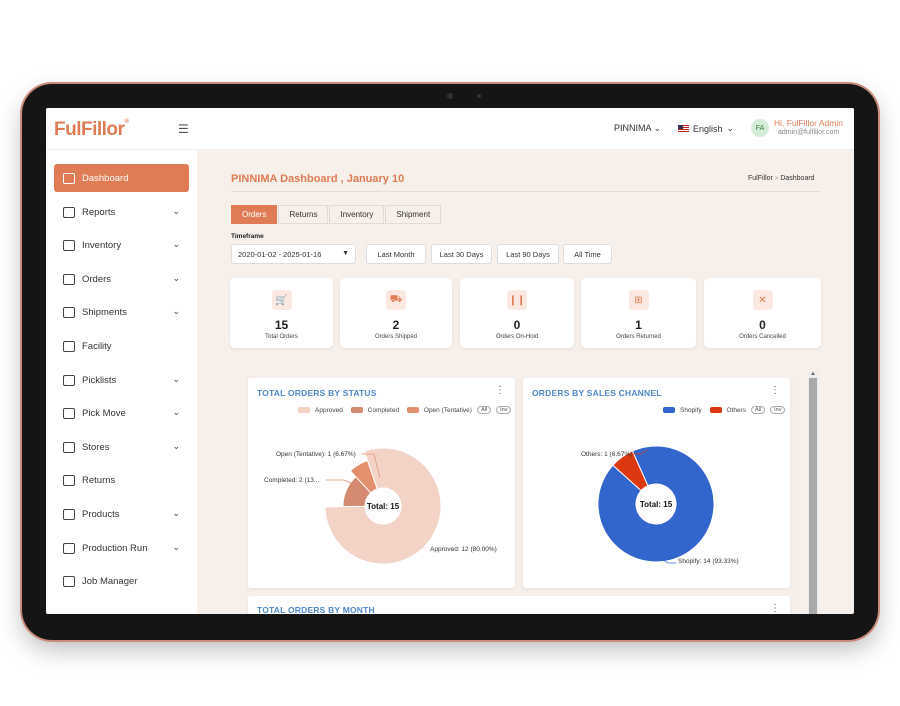 This screenshot has height=706, width=900. I want to click on tab-shipment: Shipment, so click(413, 214).